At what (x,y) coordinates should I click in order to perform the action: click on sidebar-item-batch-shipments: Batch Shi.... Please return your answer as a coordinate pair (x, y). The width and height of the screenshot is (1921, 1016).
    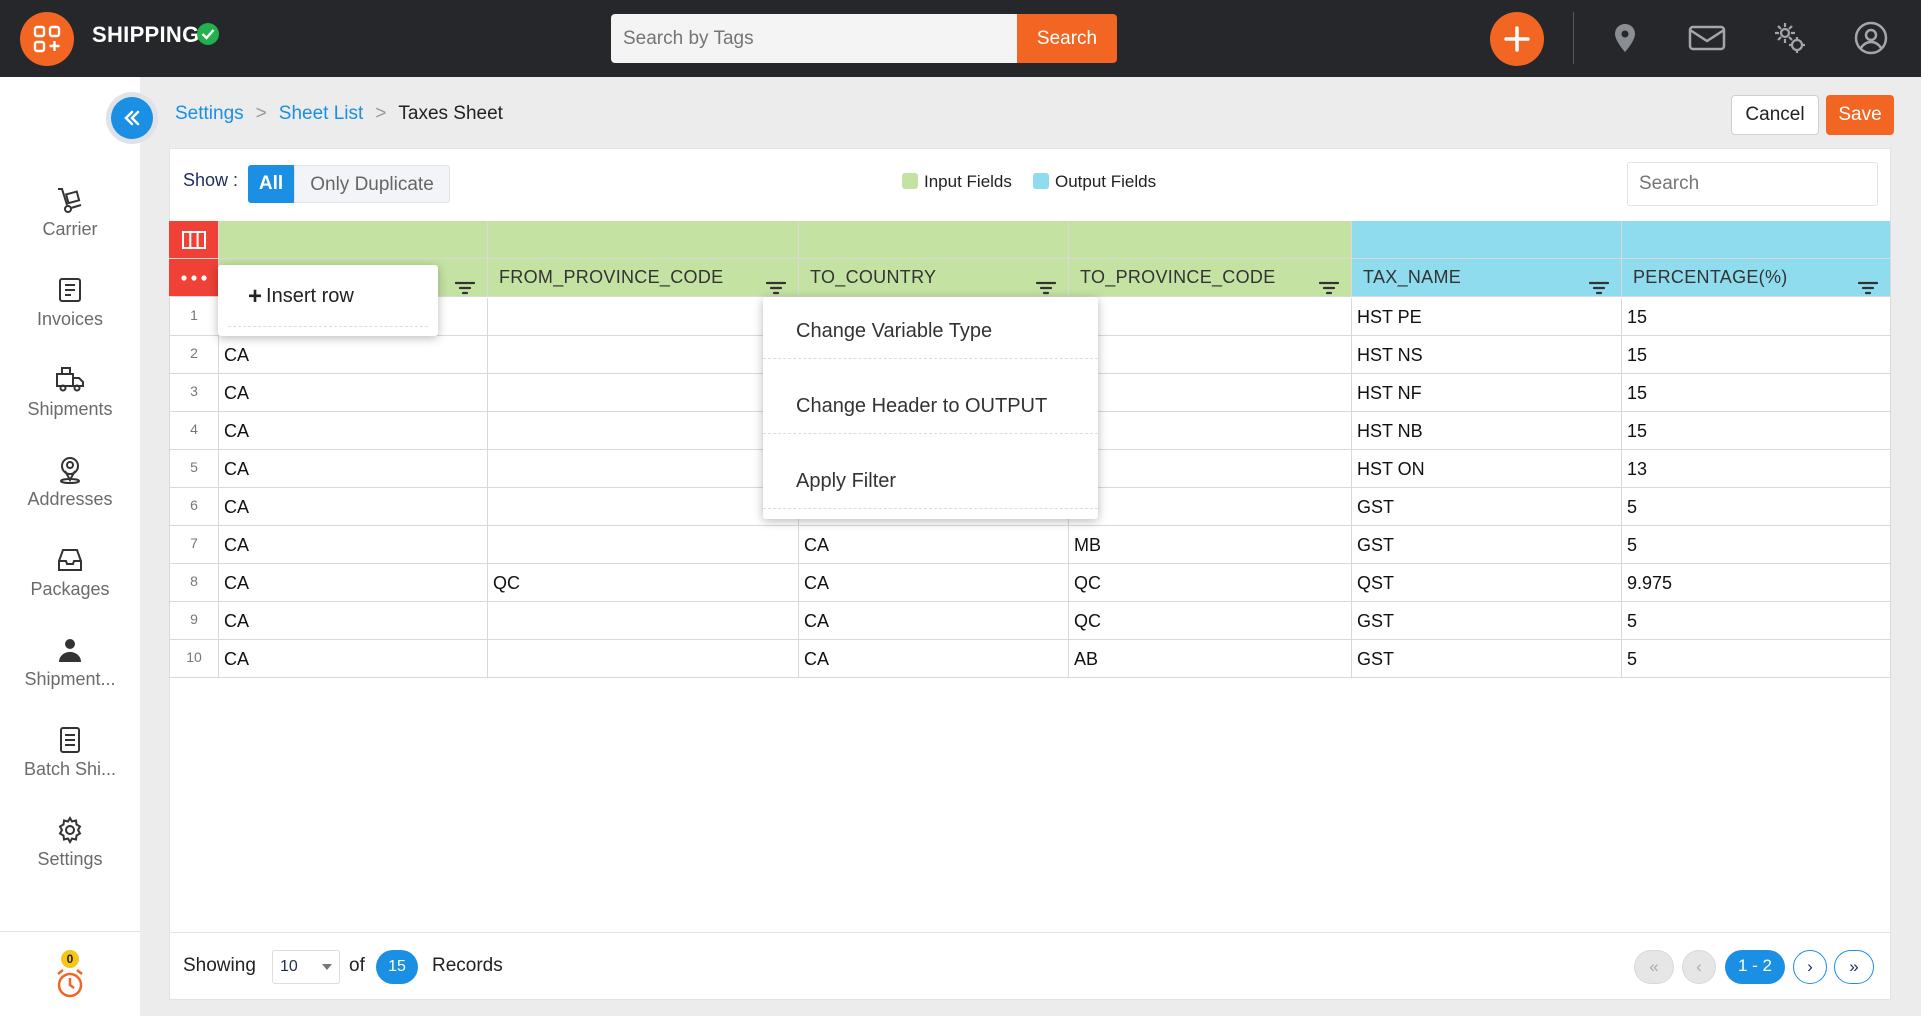
    Looking at the image, I should click on (70, 752).